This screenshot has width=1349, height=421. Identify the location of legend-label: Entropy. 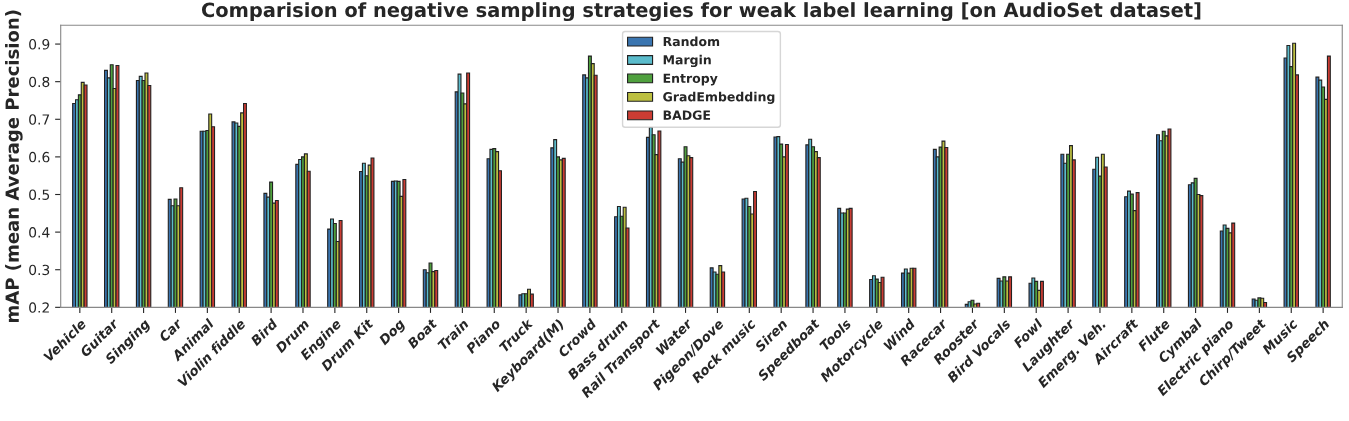
(690, 79).